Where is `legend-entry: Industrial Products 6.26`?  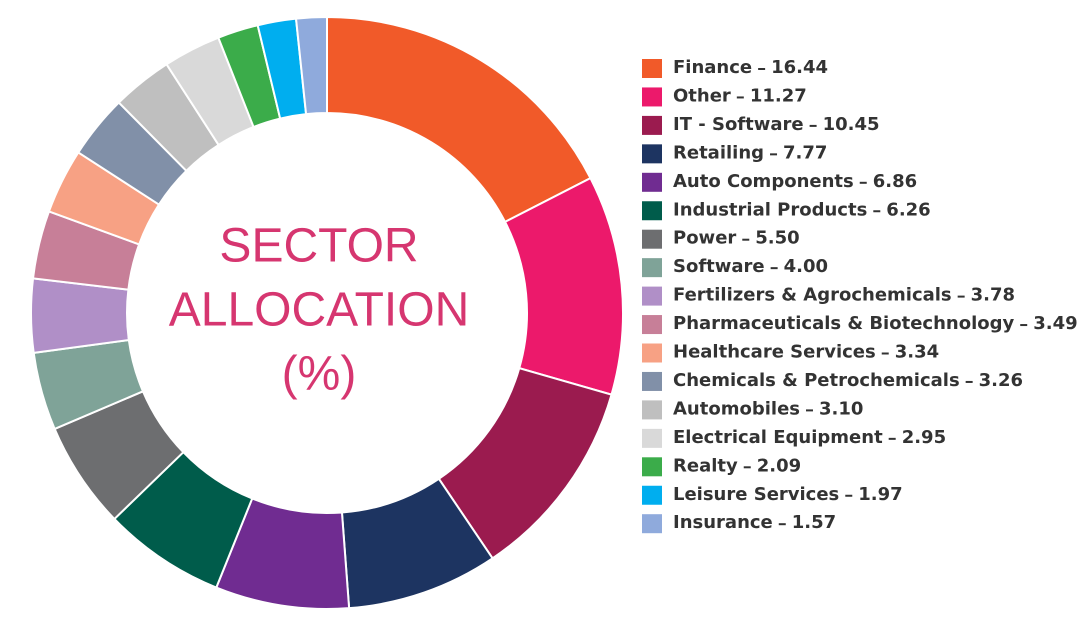 legend-entry: Industrial Products 6.26 is located at coordinates (786, 210).